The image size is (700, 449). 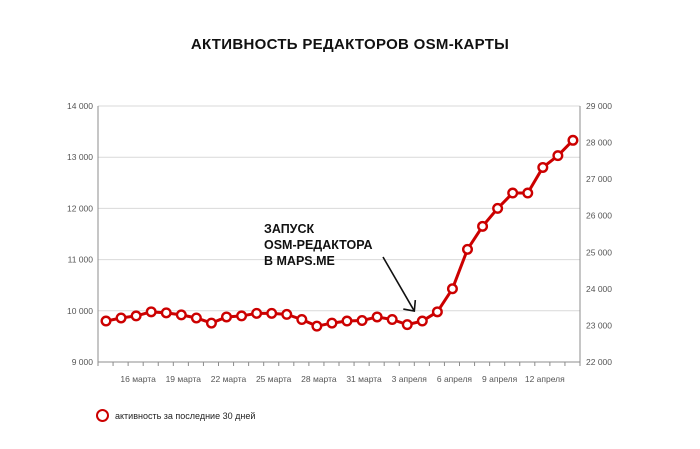 What do you see at coordinates (229, 379) in the screenshot?
I see `x-tick-label: 22 марта` at bounding box center [229, 379].